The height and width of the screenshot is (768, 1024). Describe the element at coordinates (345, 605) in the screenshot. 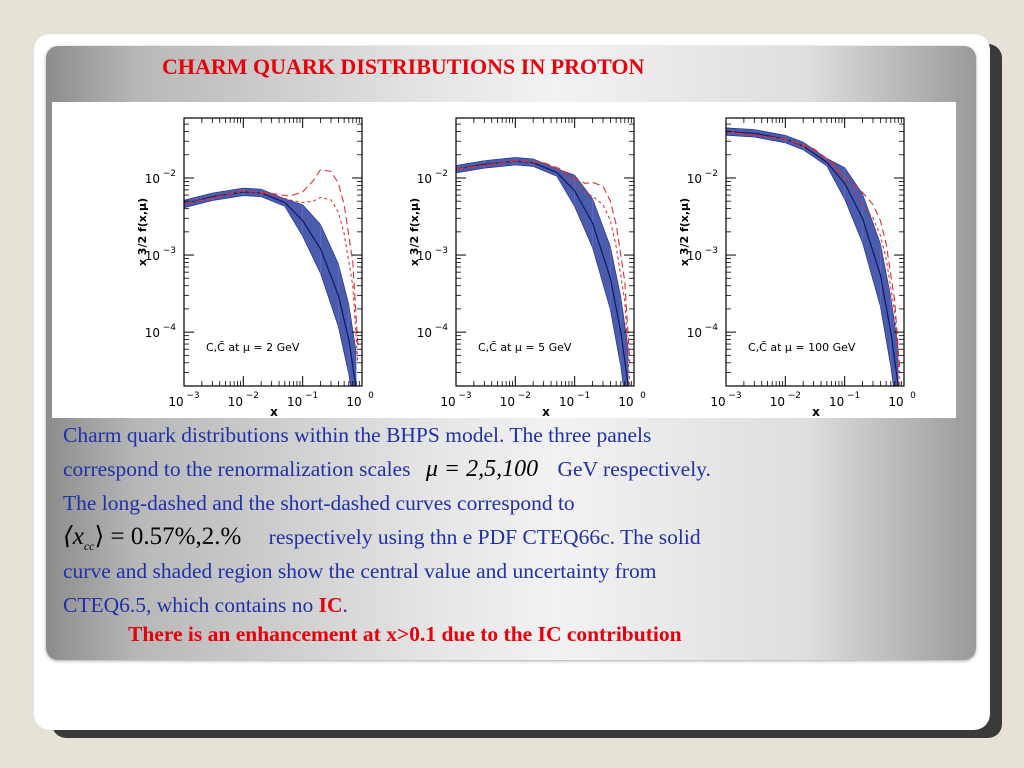

I see `caption-line-6-end: .` at that location.